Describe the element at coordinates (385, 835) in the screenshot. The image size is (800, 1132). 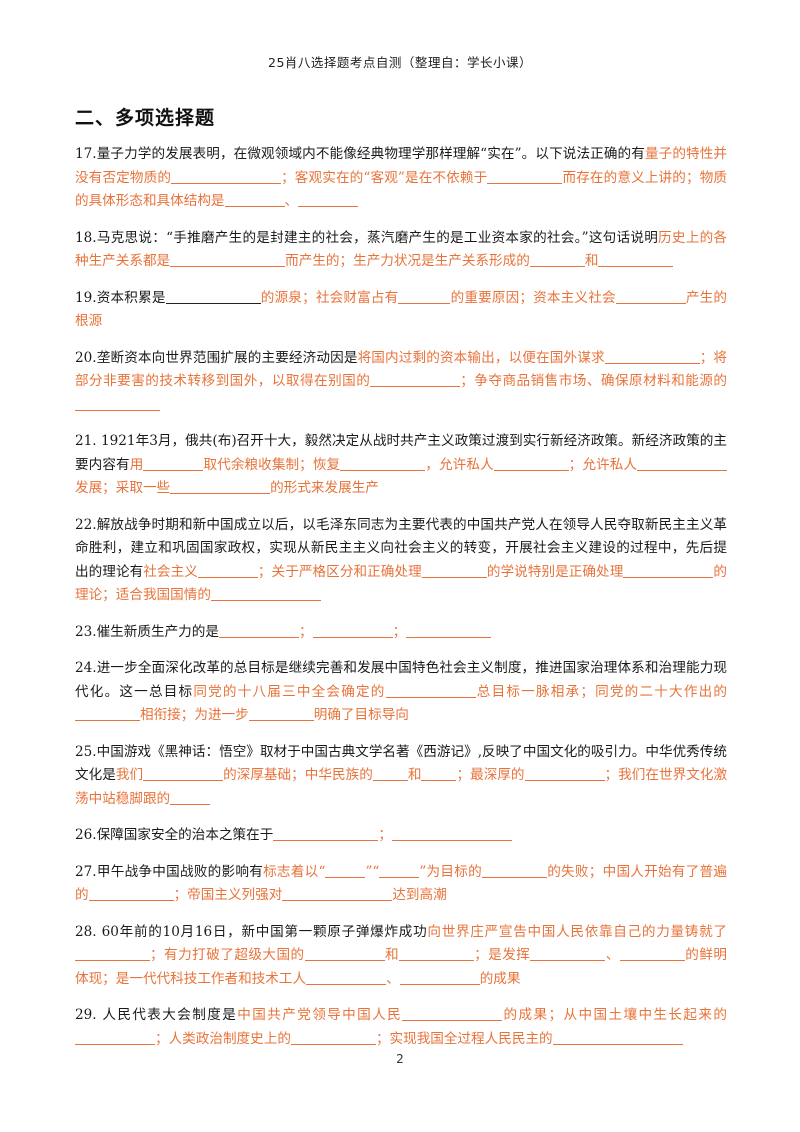
I see `answer-hint-text: ；` at that location.